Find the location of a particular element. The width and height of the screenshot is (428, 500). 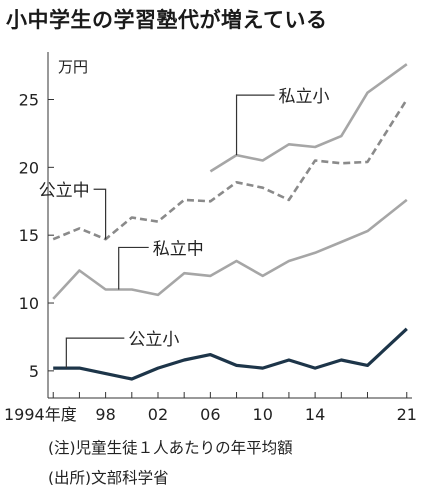

x-tick-label: 1994年度 is located at coordinates (40, 414).